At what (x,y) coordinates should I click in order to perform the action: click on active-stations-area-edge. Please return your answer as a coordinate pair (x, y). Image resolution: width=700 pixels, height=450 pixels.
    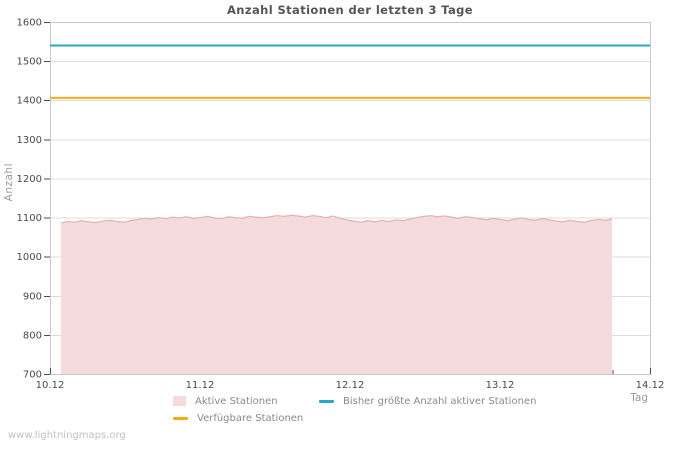
    Looking at the image, I should click on (336, 219).